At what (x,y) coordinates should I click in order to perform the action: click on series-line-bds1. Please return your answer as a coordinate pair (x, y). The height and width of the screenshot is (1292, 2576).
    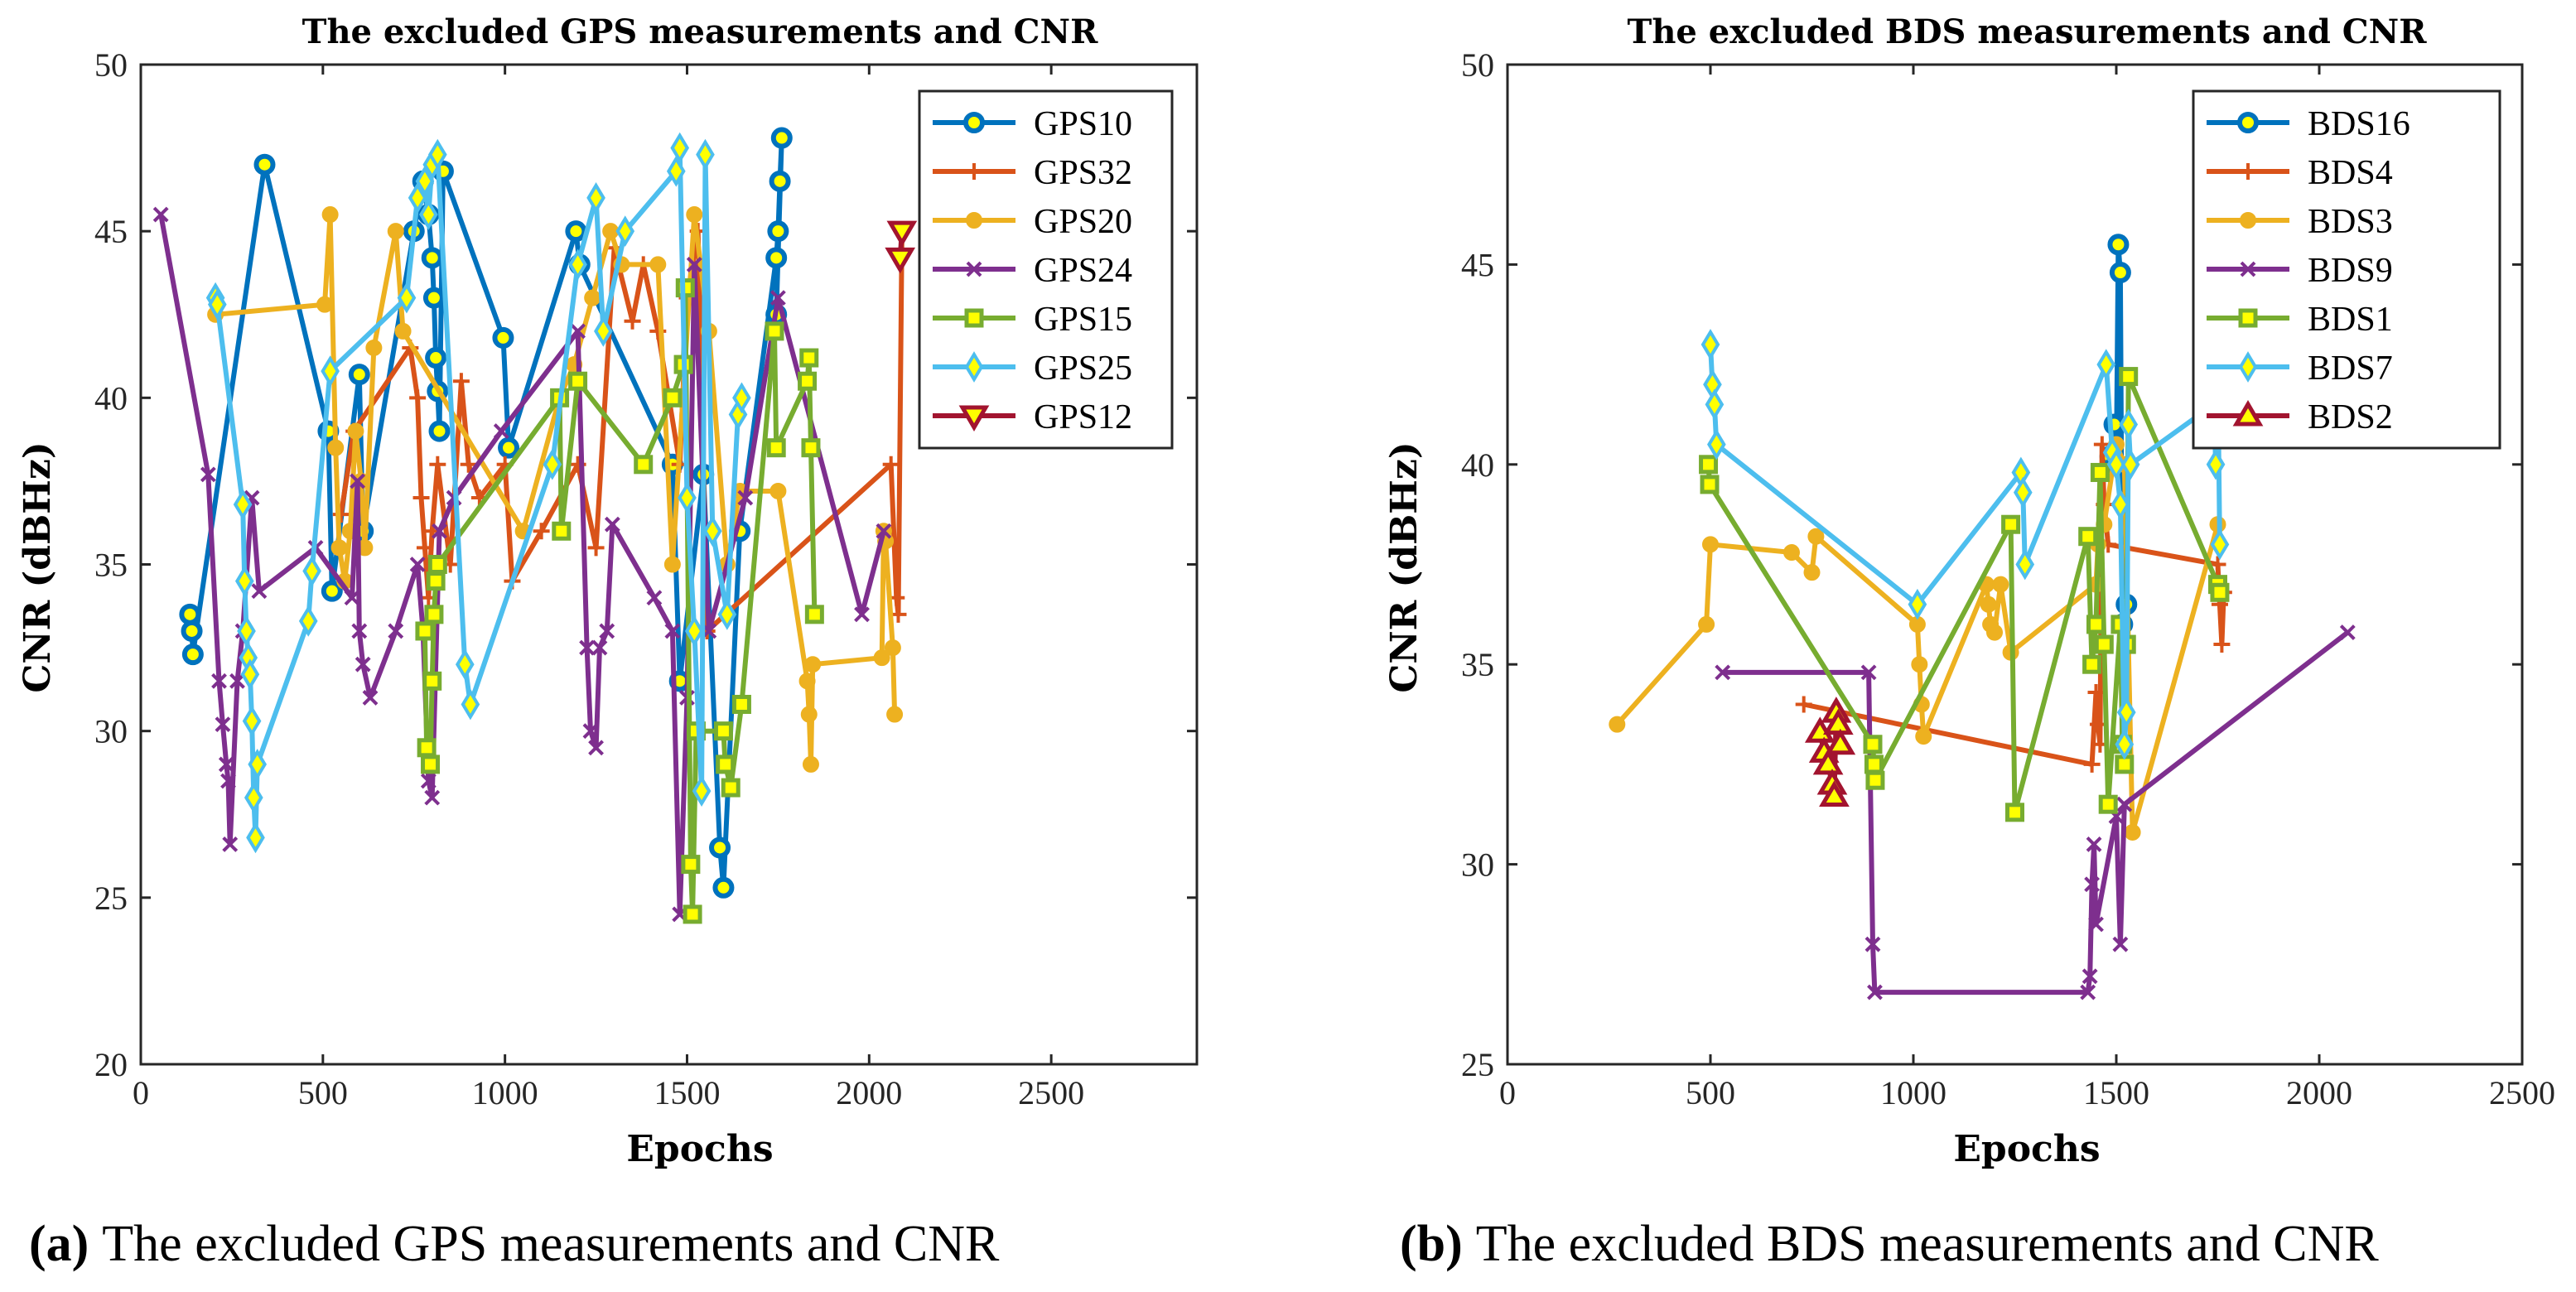
    Looking at the image, I should click on (1964, 594).